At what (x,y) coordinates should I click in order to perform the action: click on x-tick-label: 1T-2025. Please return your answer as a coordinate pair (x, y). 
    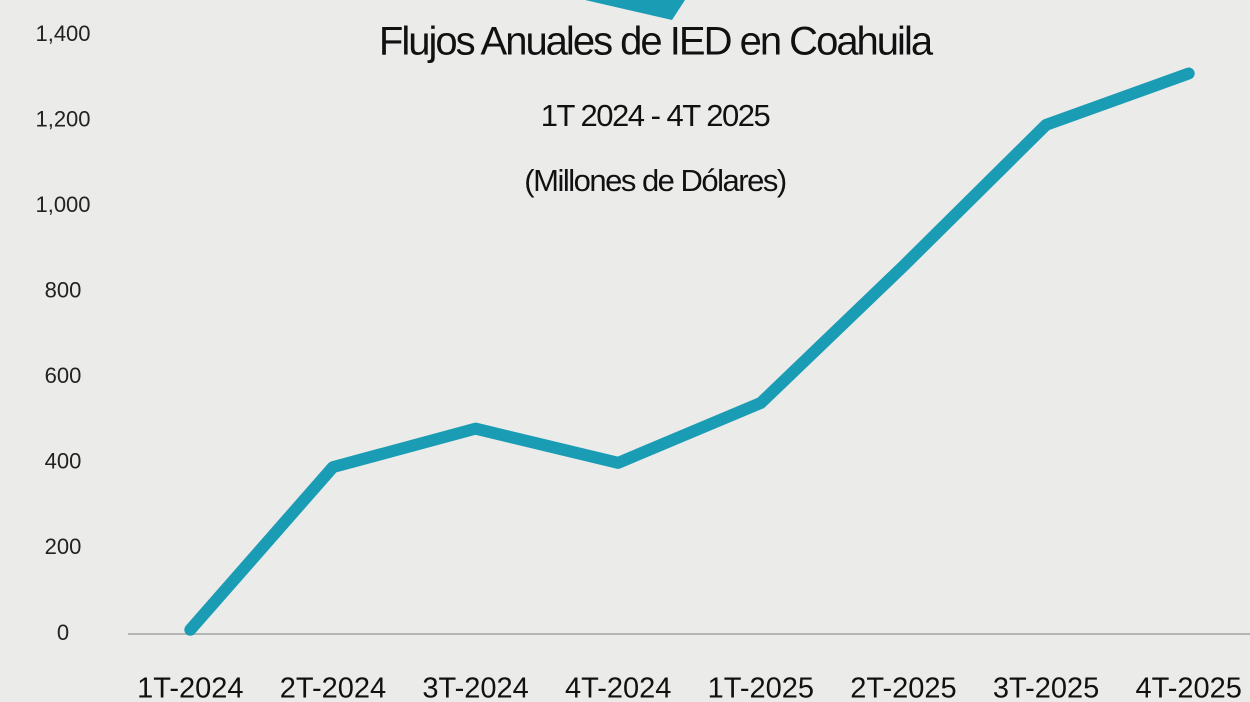
    Looking at the image, I should click on (761, 687).